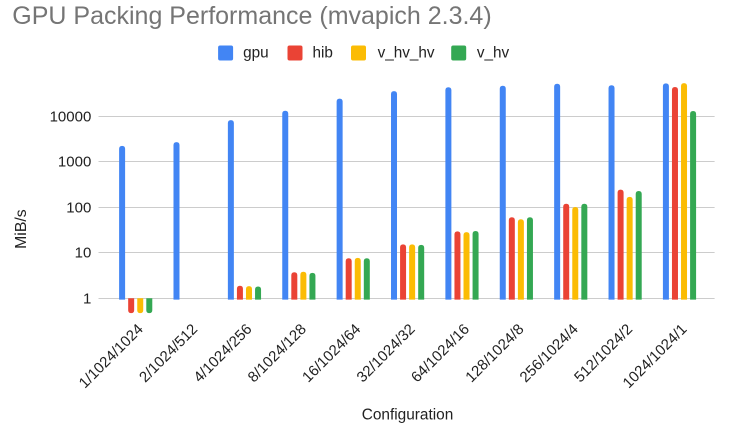 This screenshot has width=730, height=430. Describe the element at coordinates (78, 208) in the screenshot. I see `svg-text: 100` at that location.